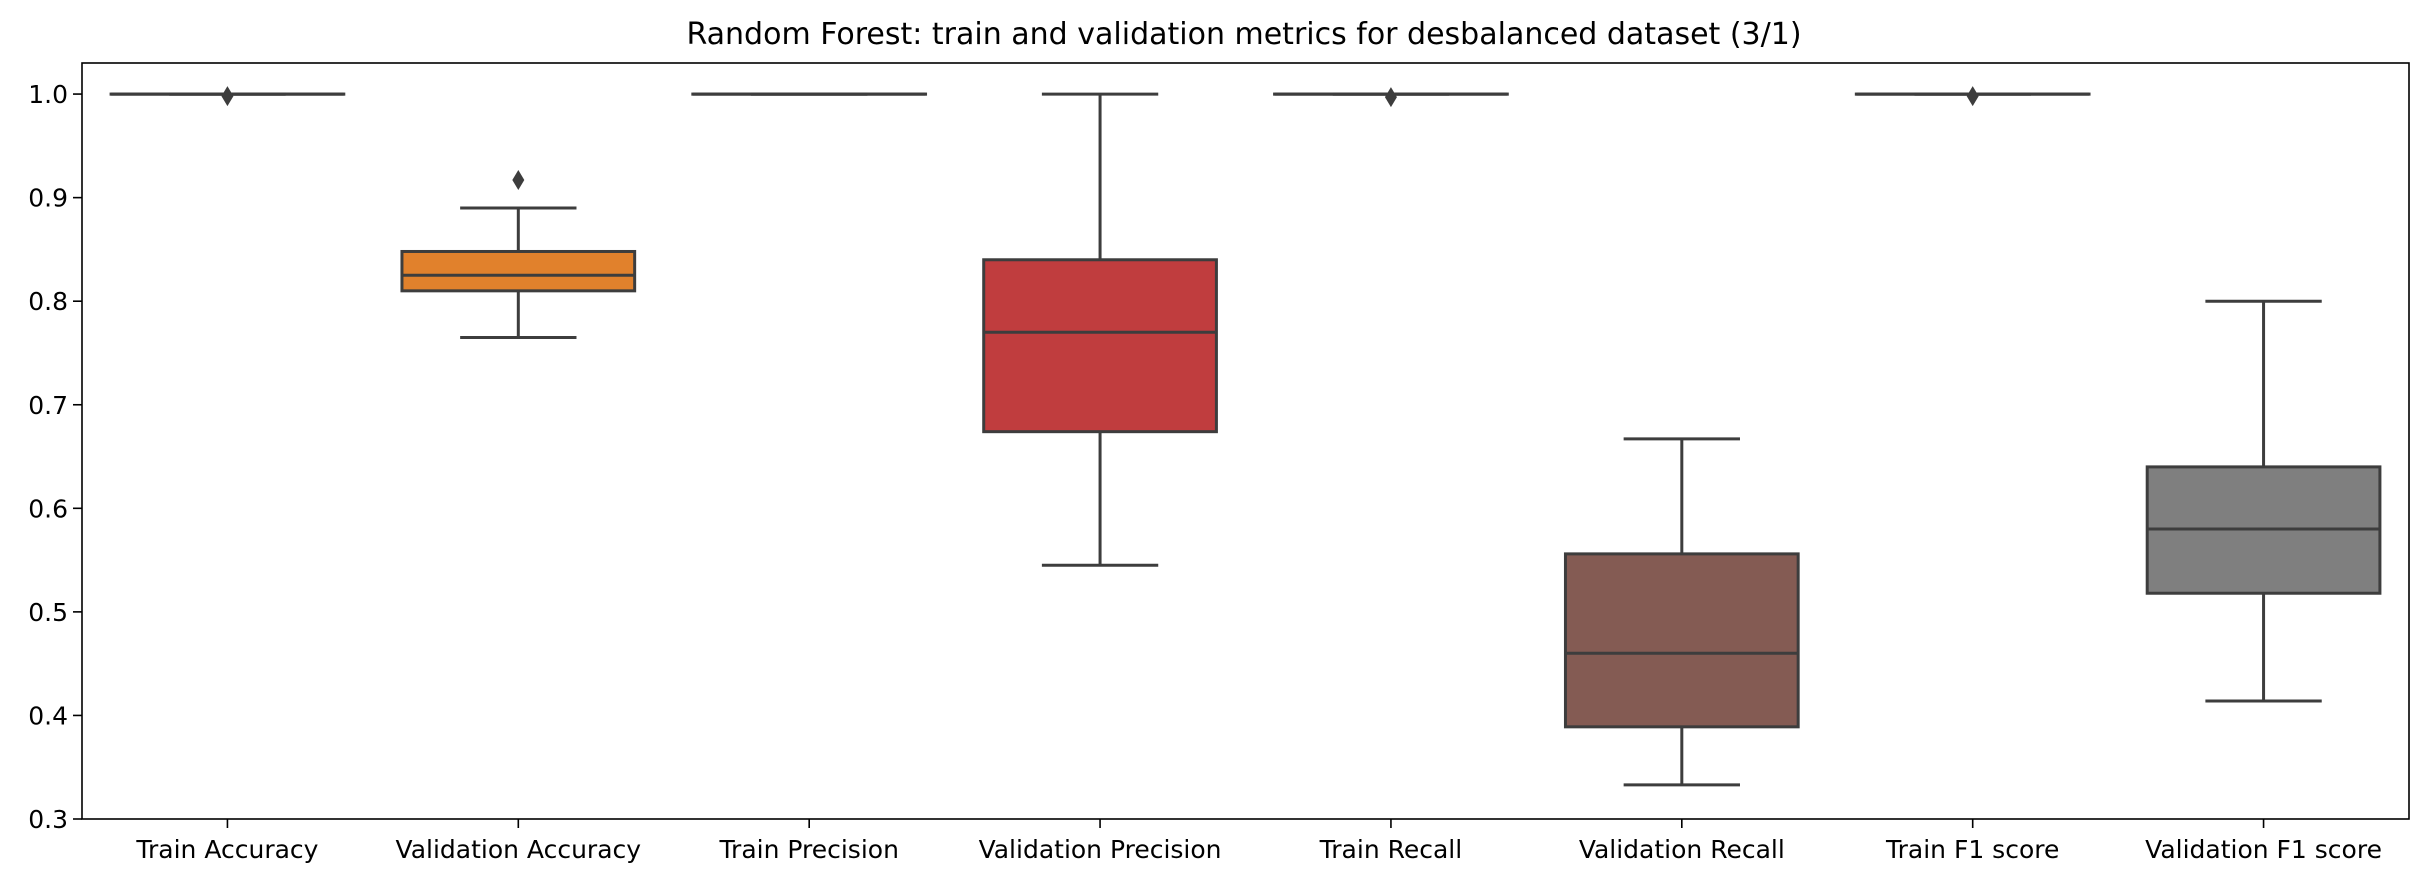  Describe the element at coordinates (48, 301) in the screenshot. I see `y-tick-label: 0.8` at that location.